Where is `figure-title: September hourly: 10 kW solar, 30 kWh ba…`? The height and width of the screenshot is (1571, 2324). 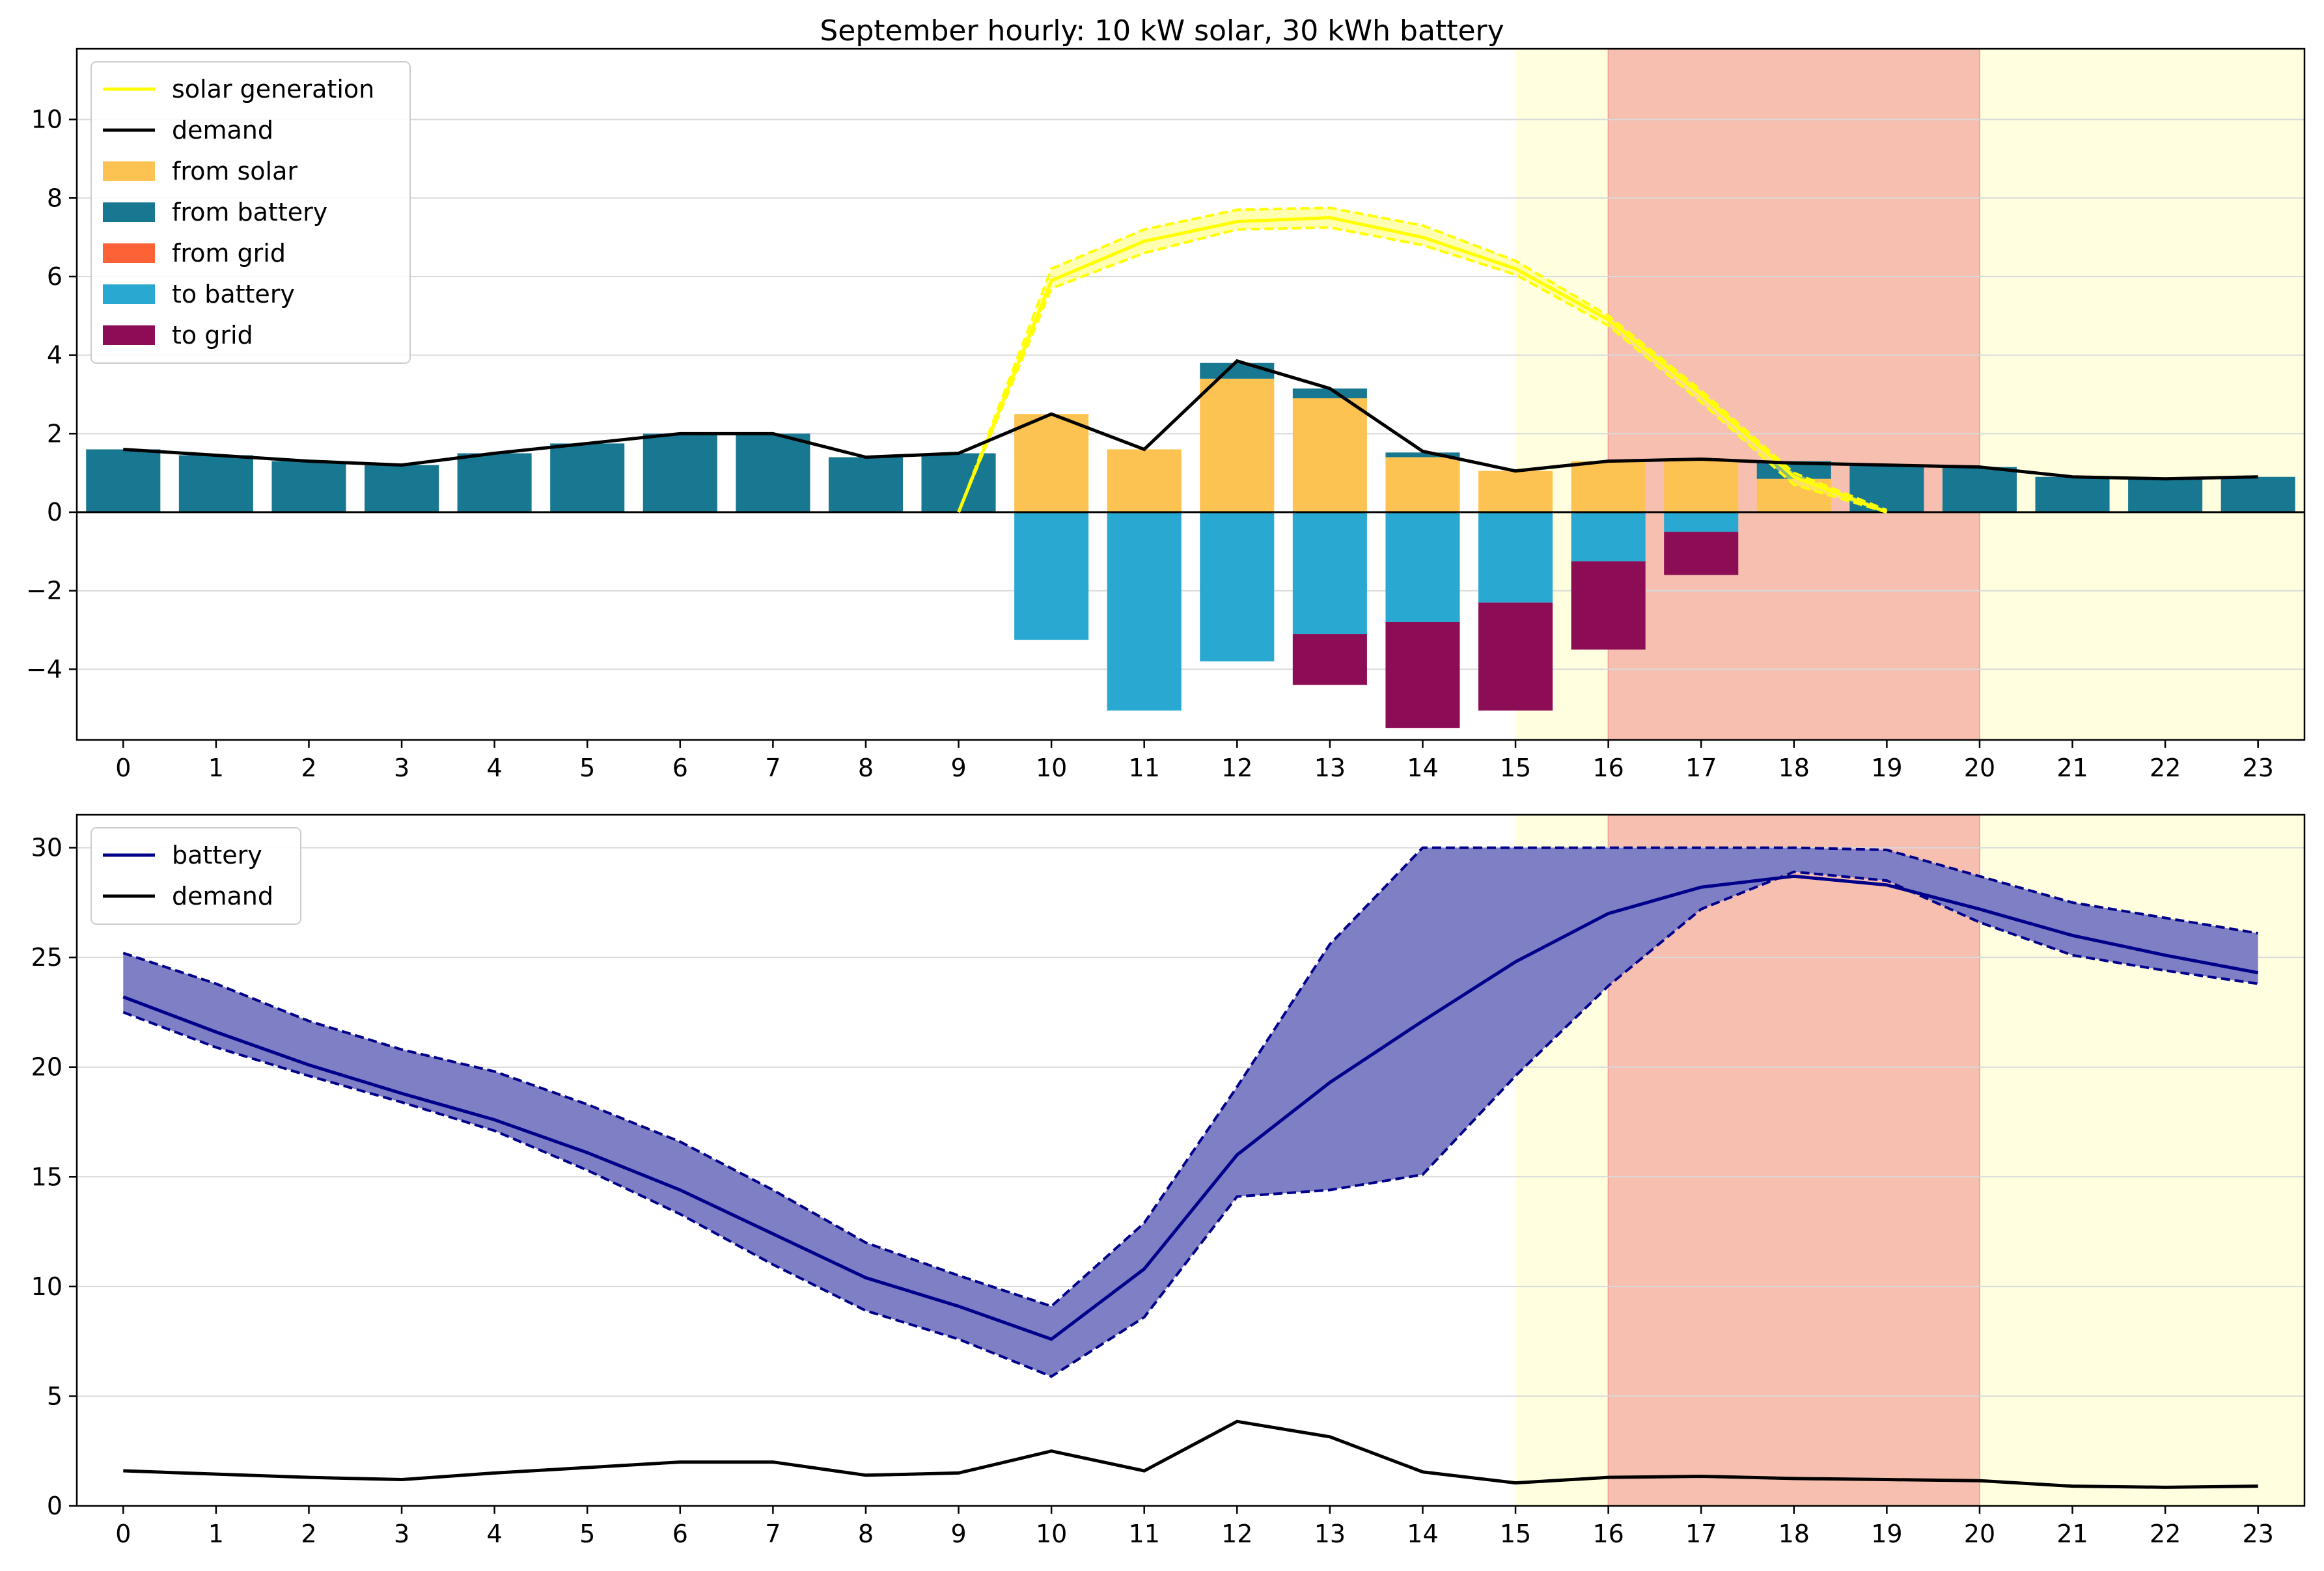 figure-title: September hourly: 10 kW solar, 30 kWh ba… is located at coordinates (1162, 31).